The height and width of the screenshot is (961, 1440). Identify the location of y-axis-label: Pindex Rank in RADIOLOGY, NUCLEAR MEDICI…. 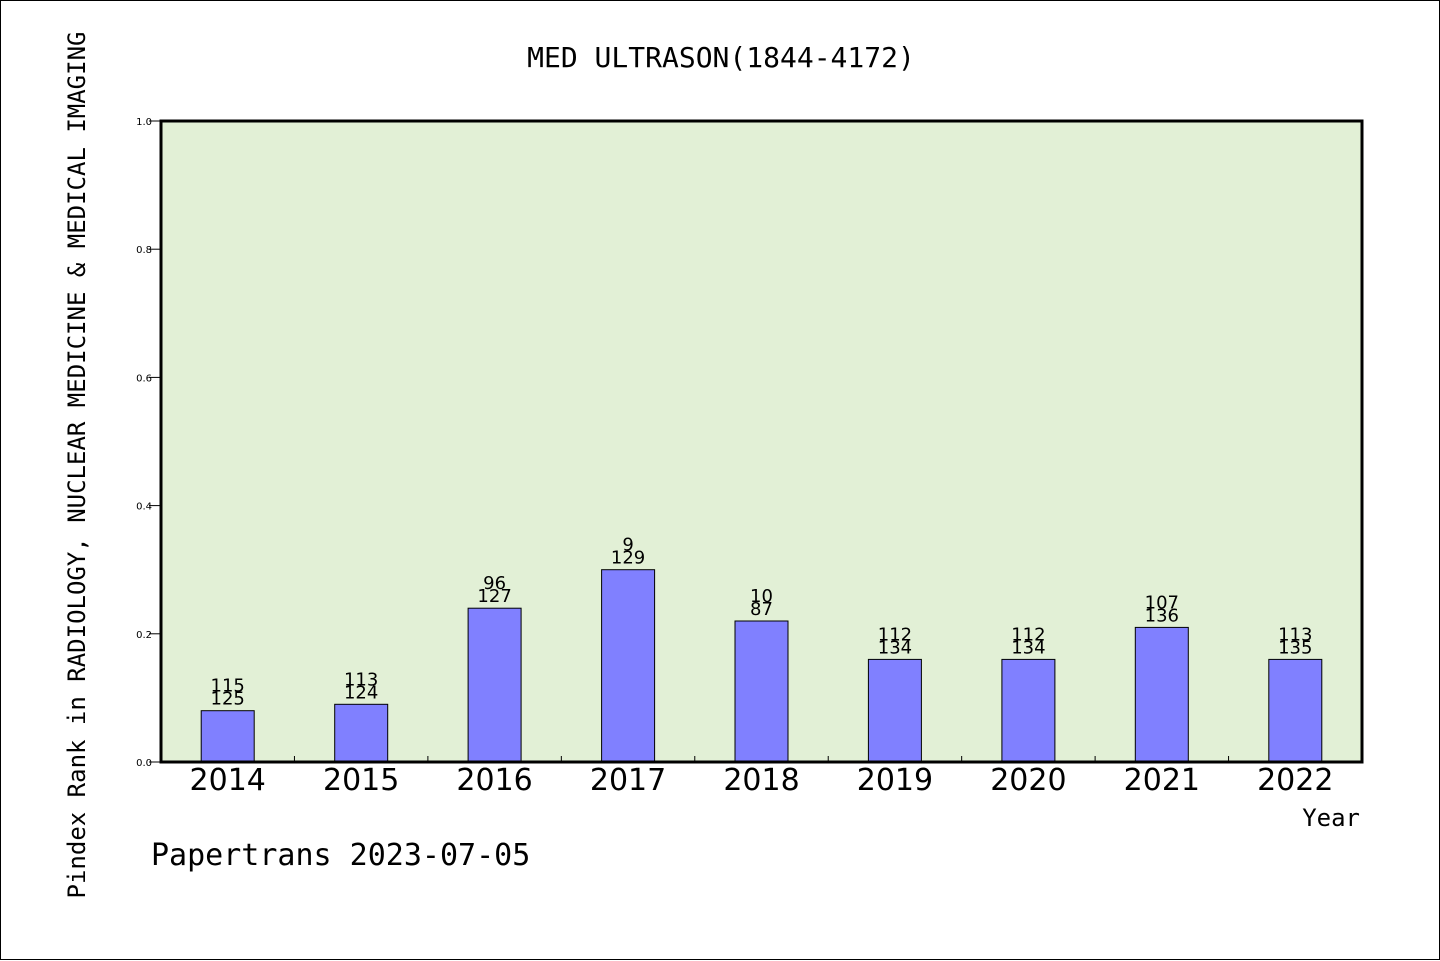
(77, 465).